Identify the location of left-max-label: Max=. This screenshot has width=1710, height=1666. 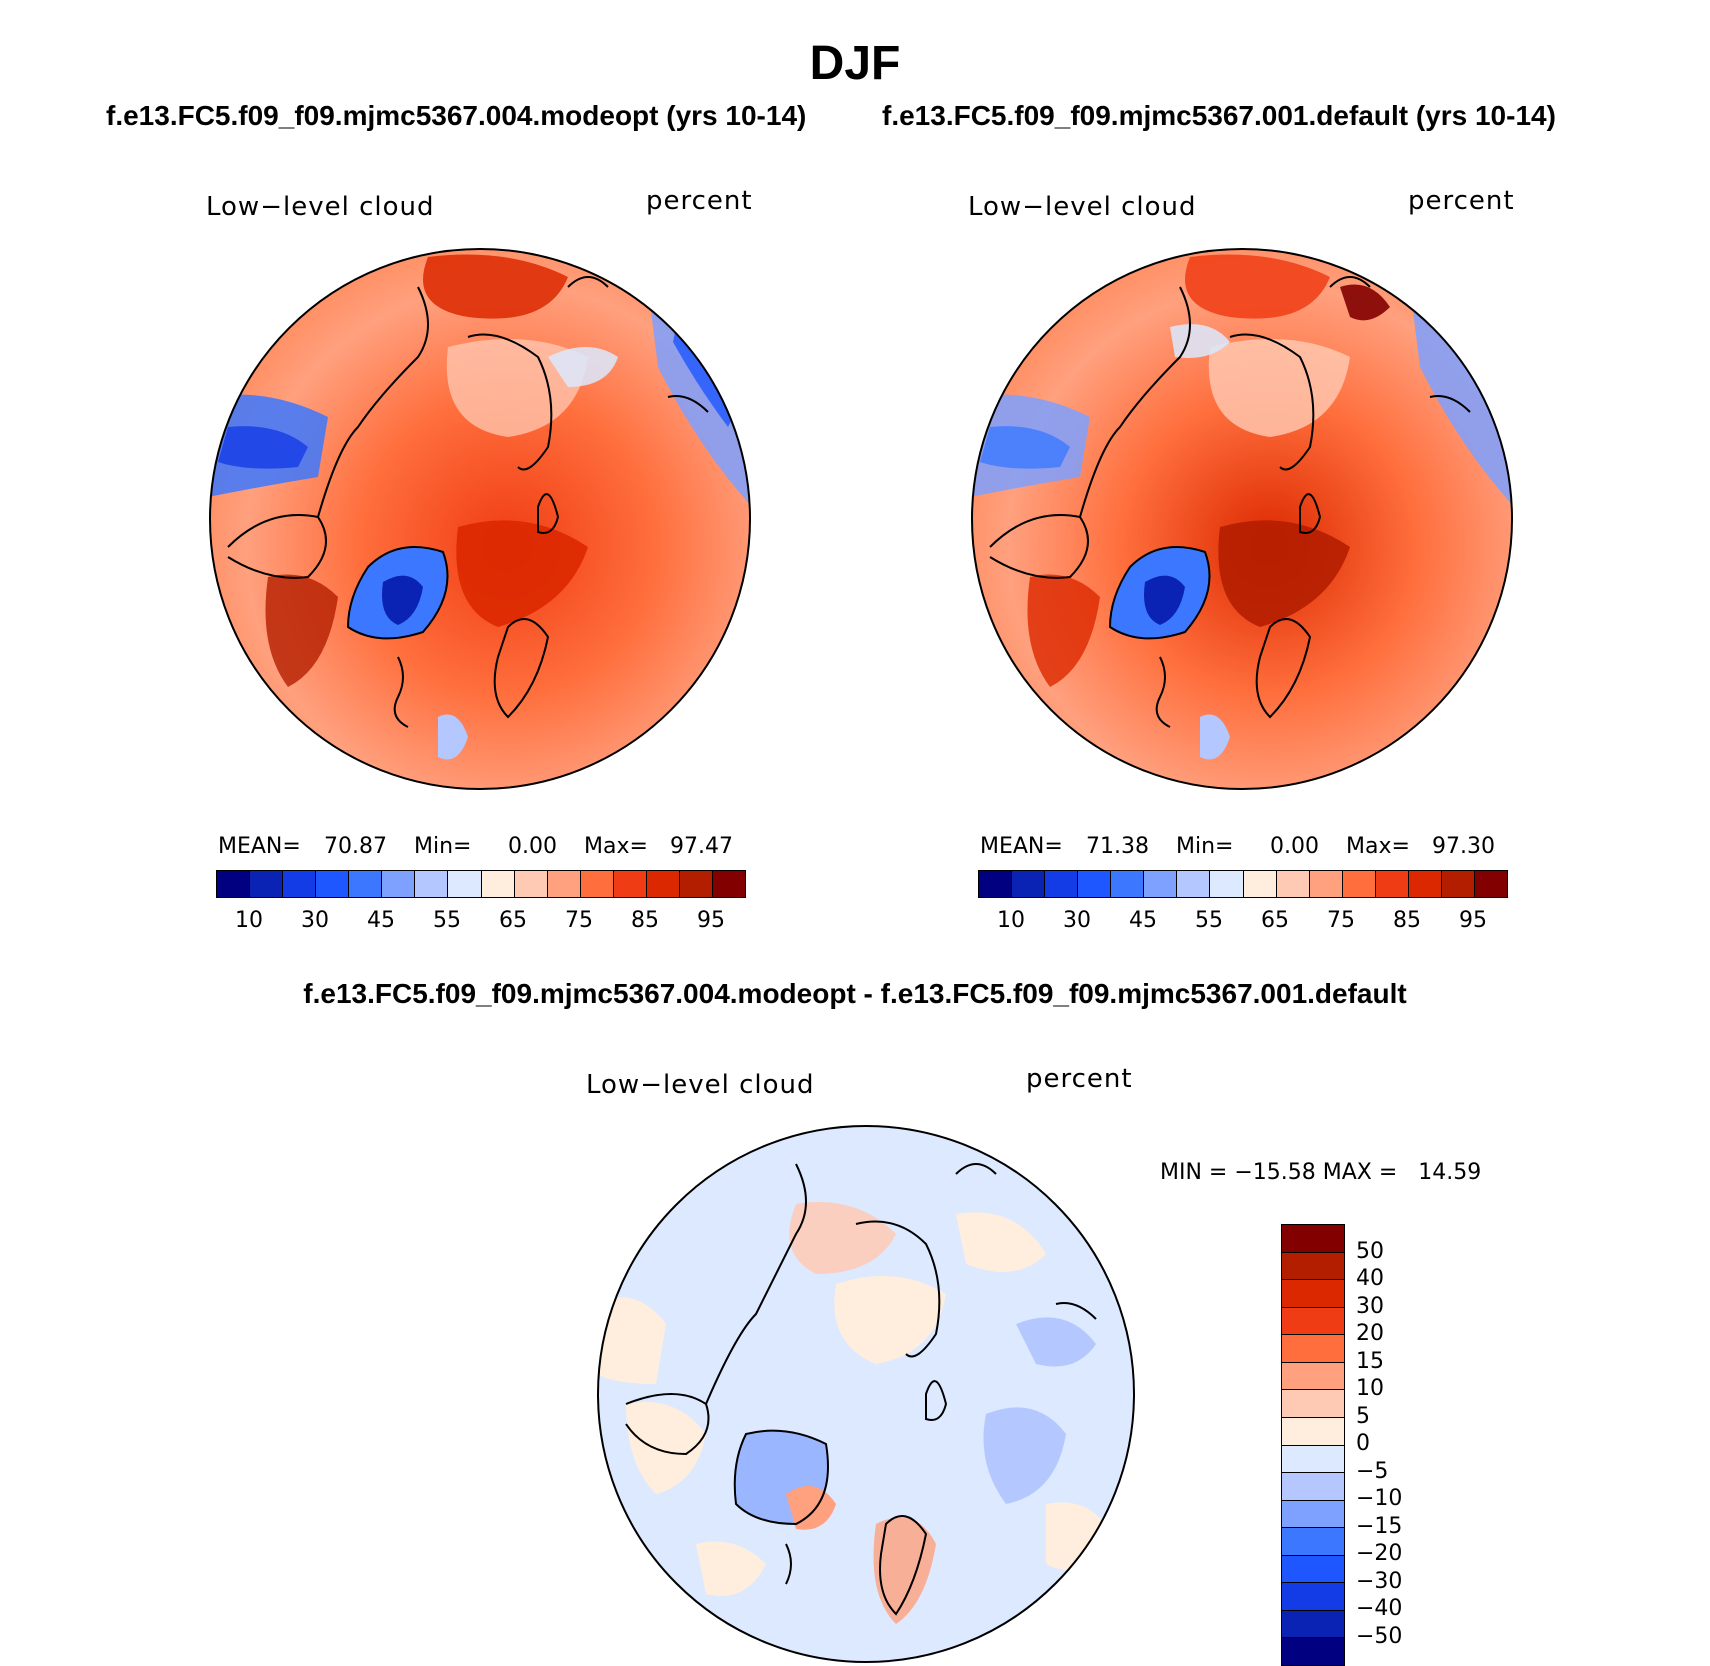
(616, 846).